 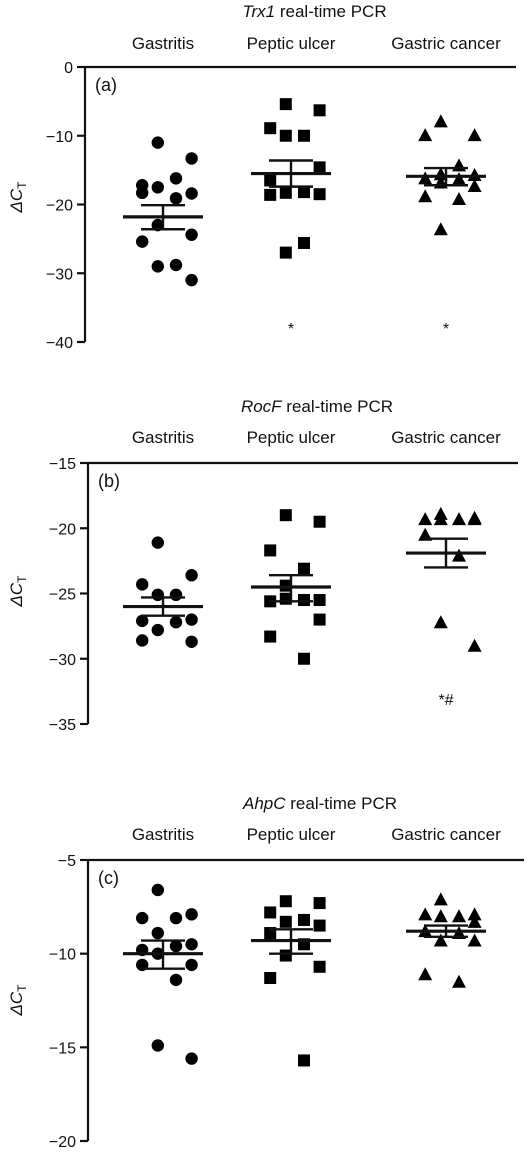 What do you see at coordinates (109, 481) in the screenshot?
I see `panel-label: (b)` at bounding box center [109, 481].